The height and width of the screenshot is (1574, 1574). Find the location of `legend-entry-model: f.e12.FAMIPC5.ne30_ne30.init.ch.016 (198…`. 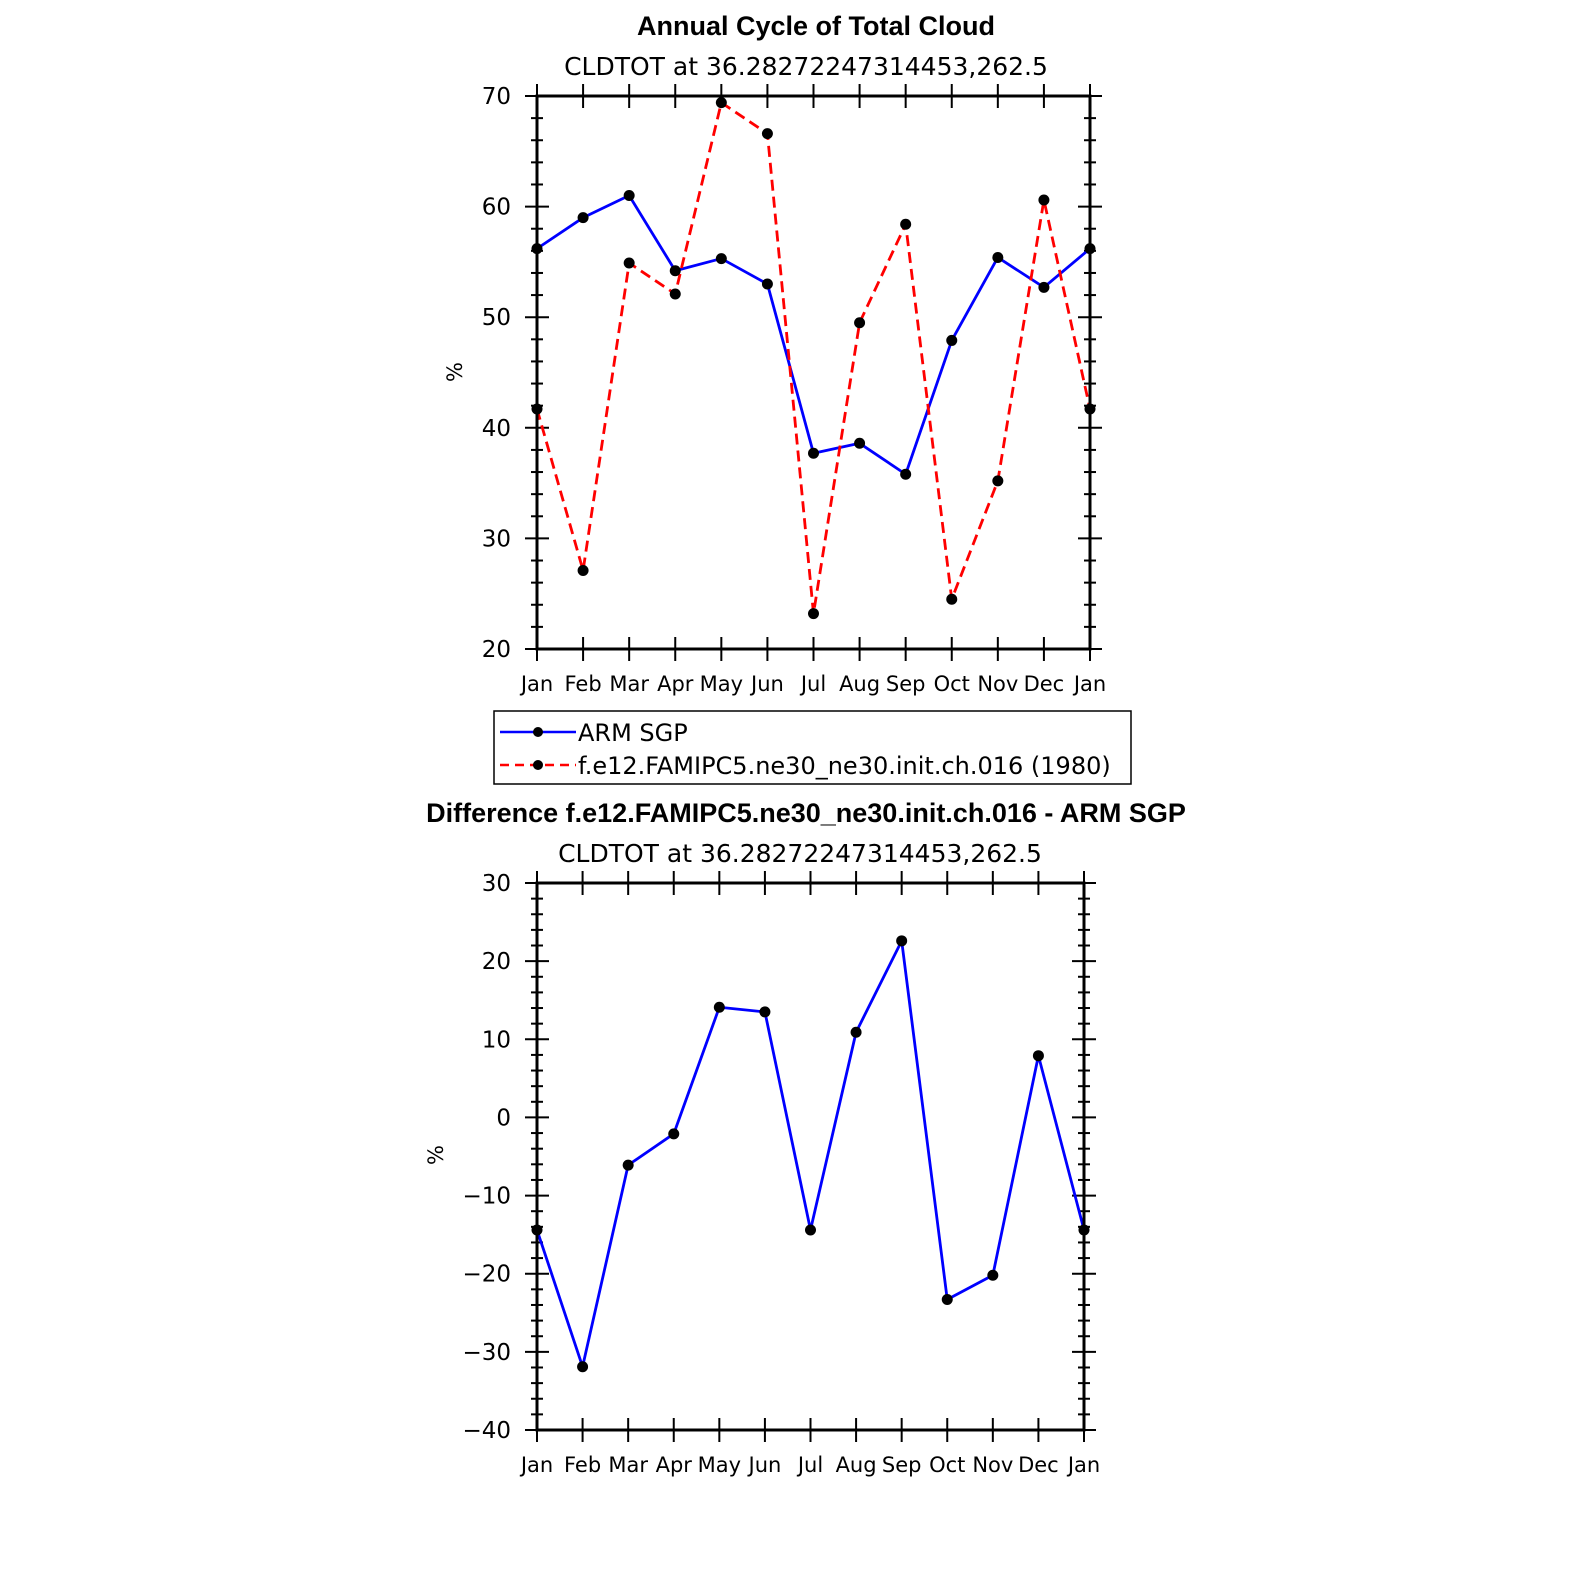

legend-entry-model: f.e12.FAMIPC5.ne30_ne30.init.ch.016 (198… is located at coordinates (805, 766).